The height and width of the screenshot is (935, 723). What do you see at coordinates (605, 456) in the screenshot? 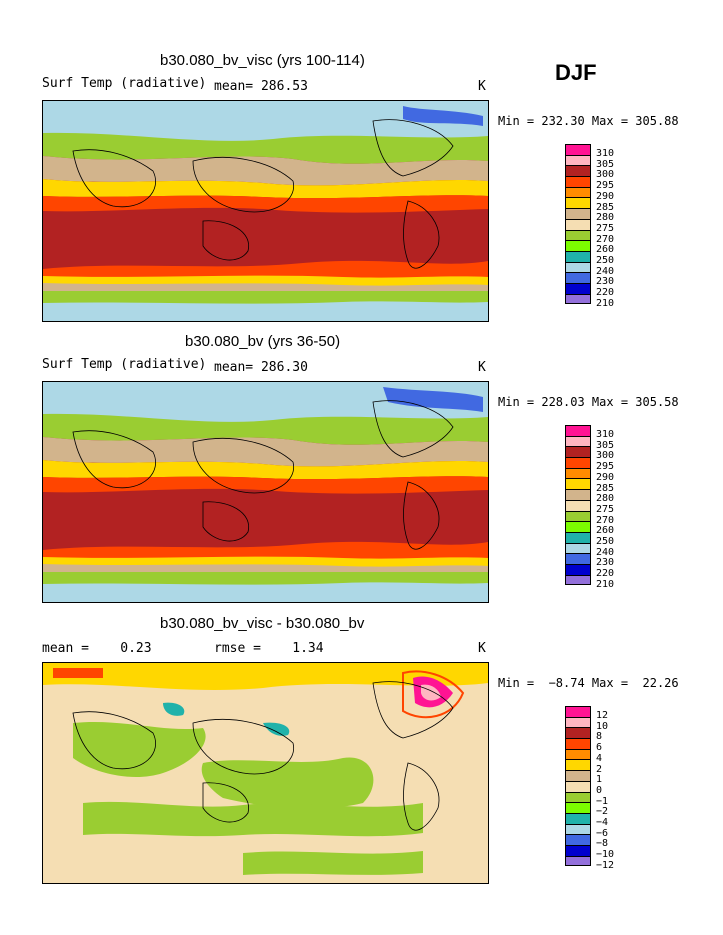
I see `panel2-legend-label: 300` at bounding box center [605, 456].